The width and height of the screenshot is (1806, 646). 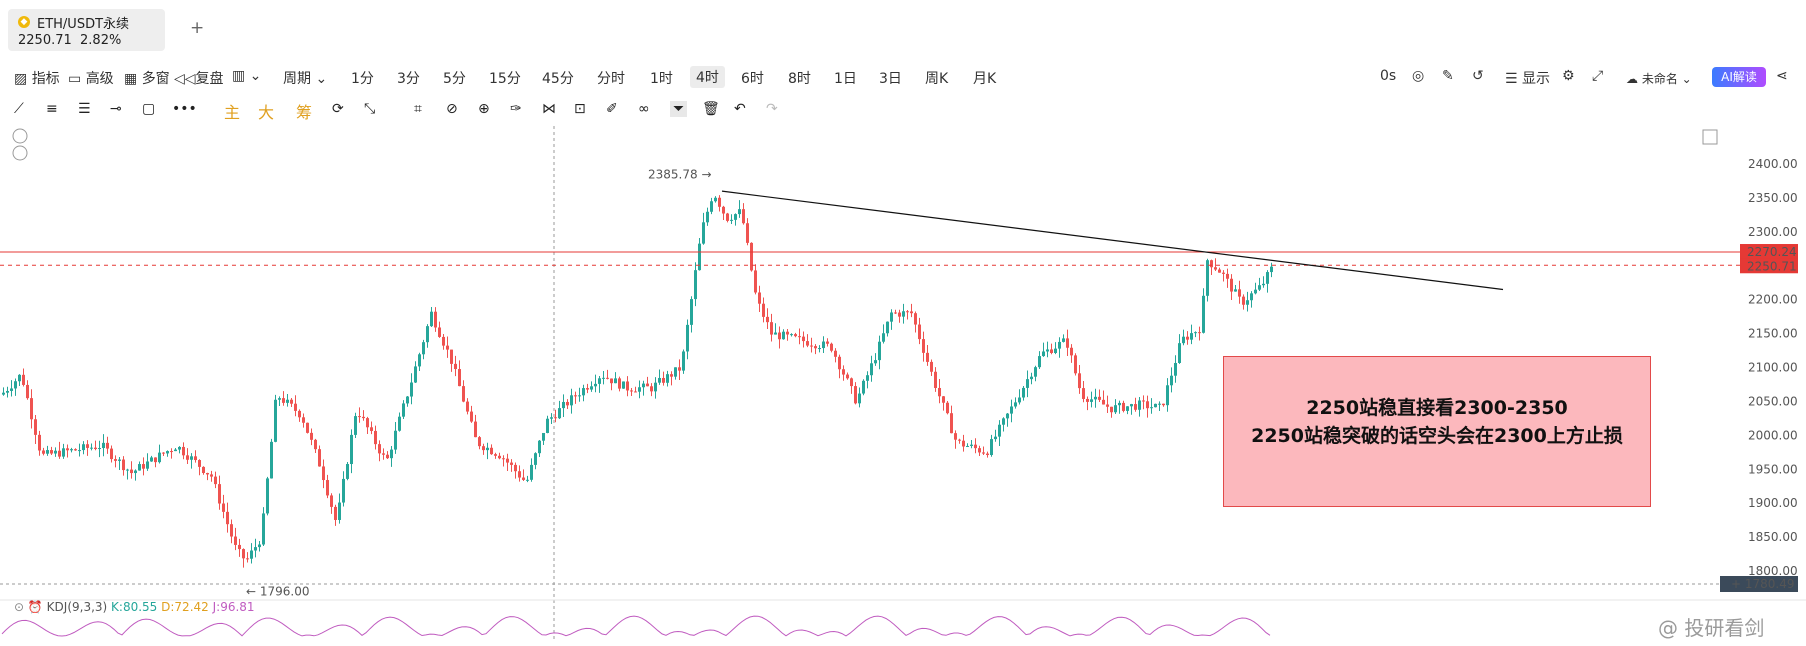 I want to click on interval-15m: 15分, so click(x=505, y=79).